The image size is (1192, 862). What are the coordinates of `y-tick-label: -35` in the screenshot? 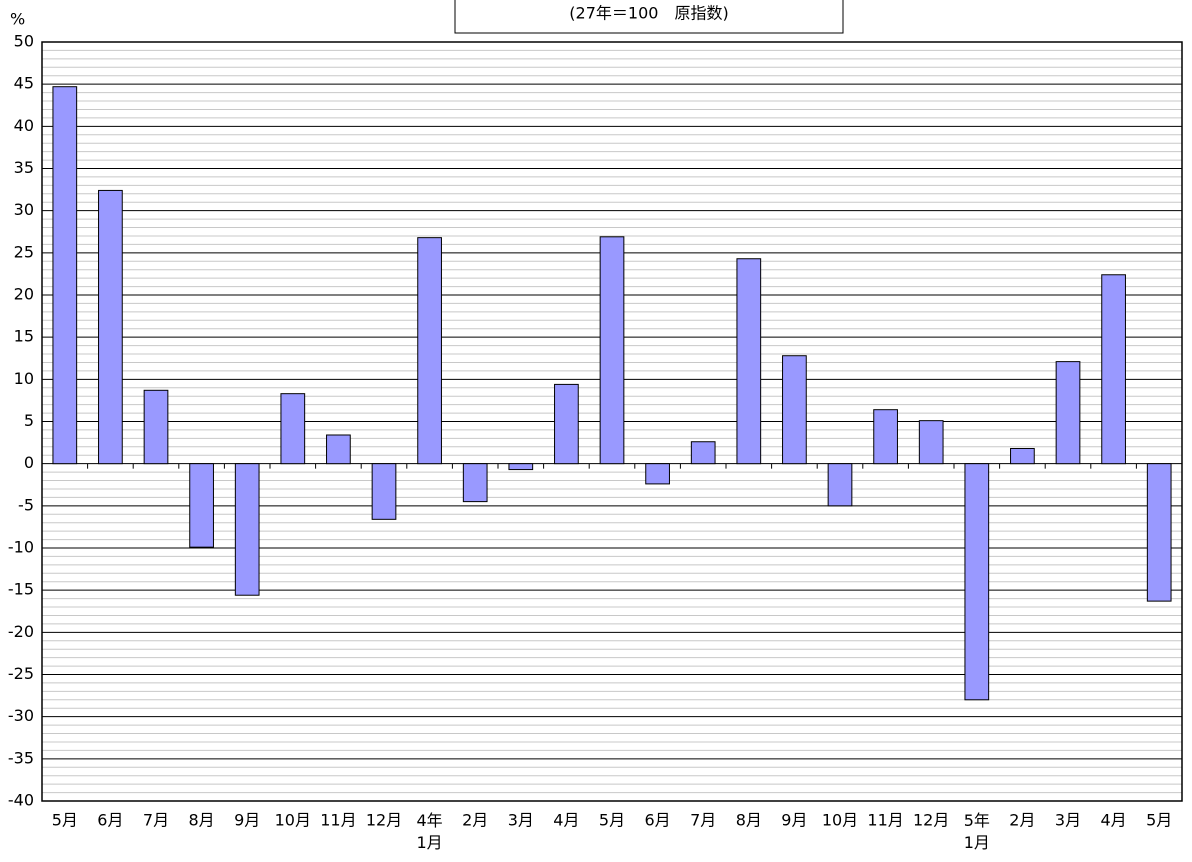 It's located at (21, 757).